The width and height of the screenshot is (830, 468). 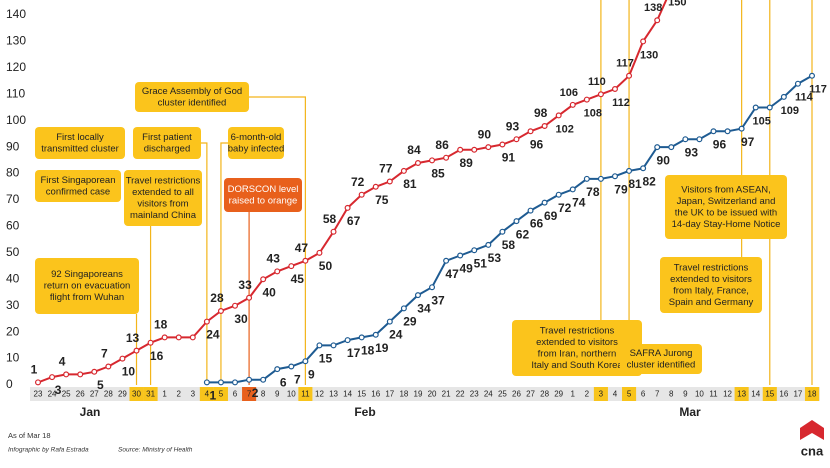 I want to click on annotation-text: First Singaporean, so click(x=78, y=180).